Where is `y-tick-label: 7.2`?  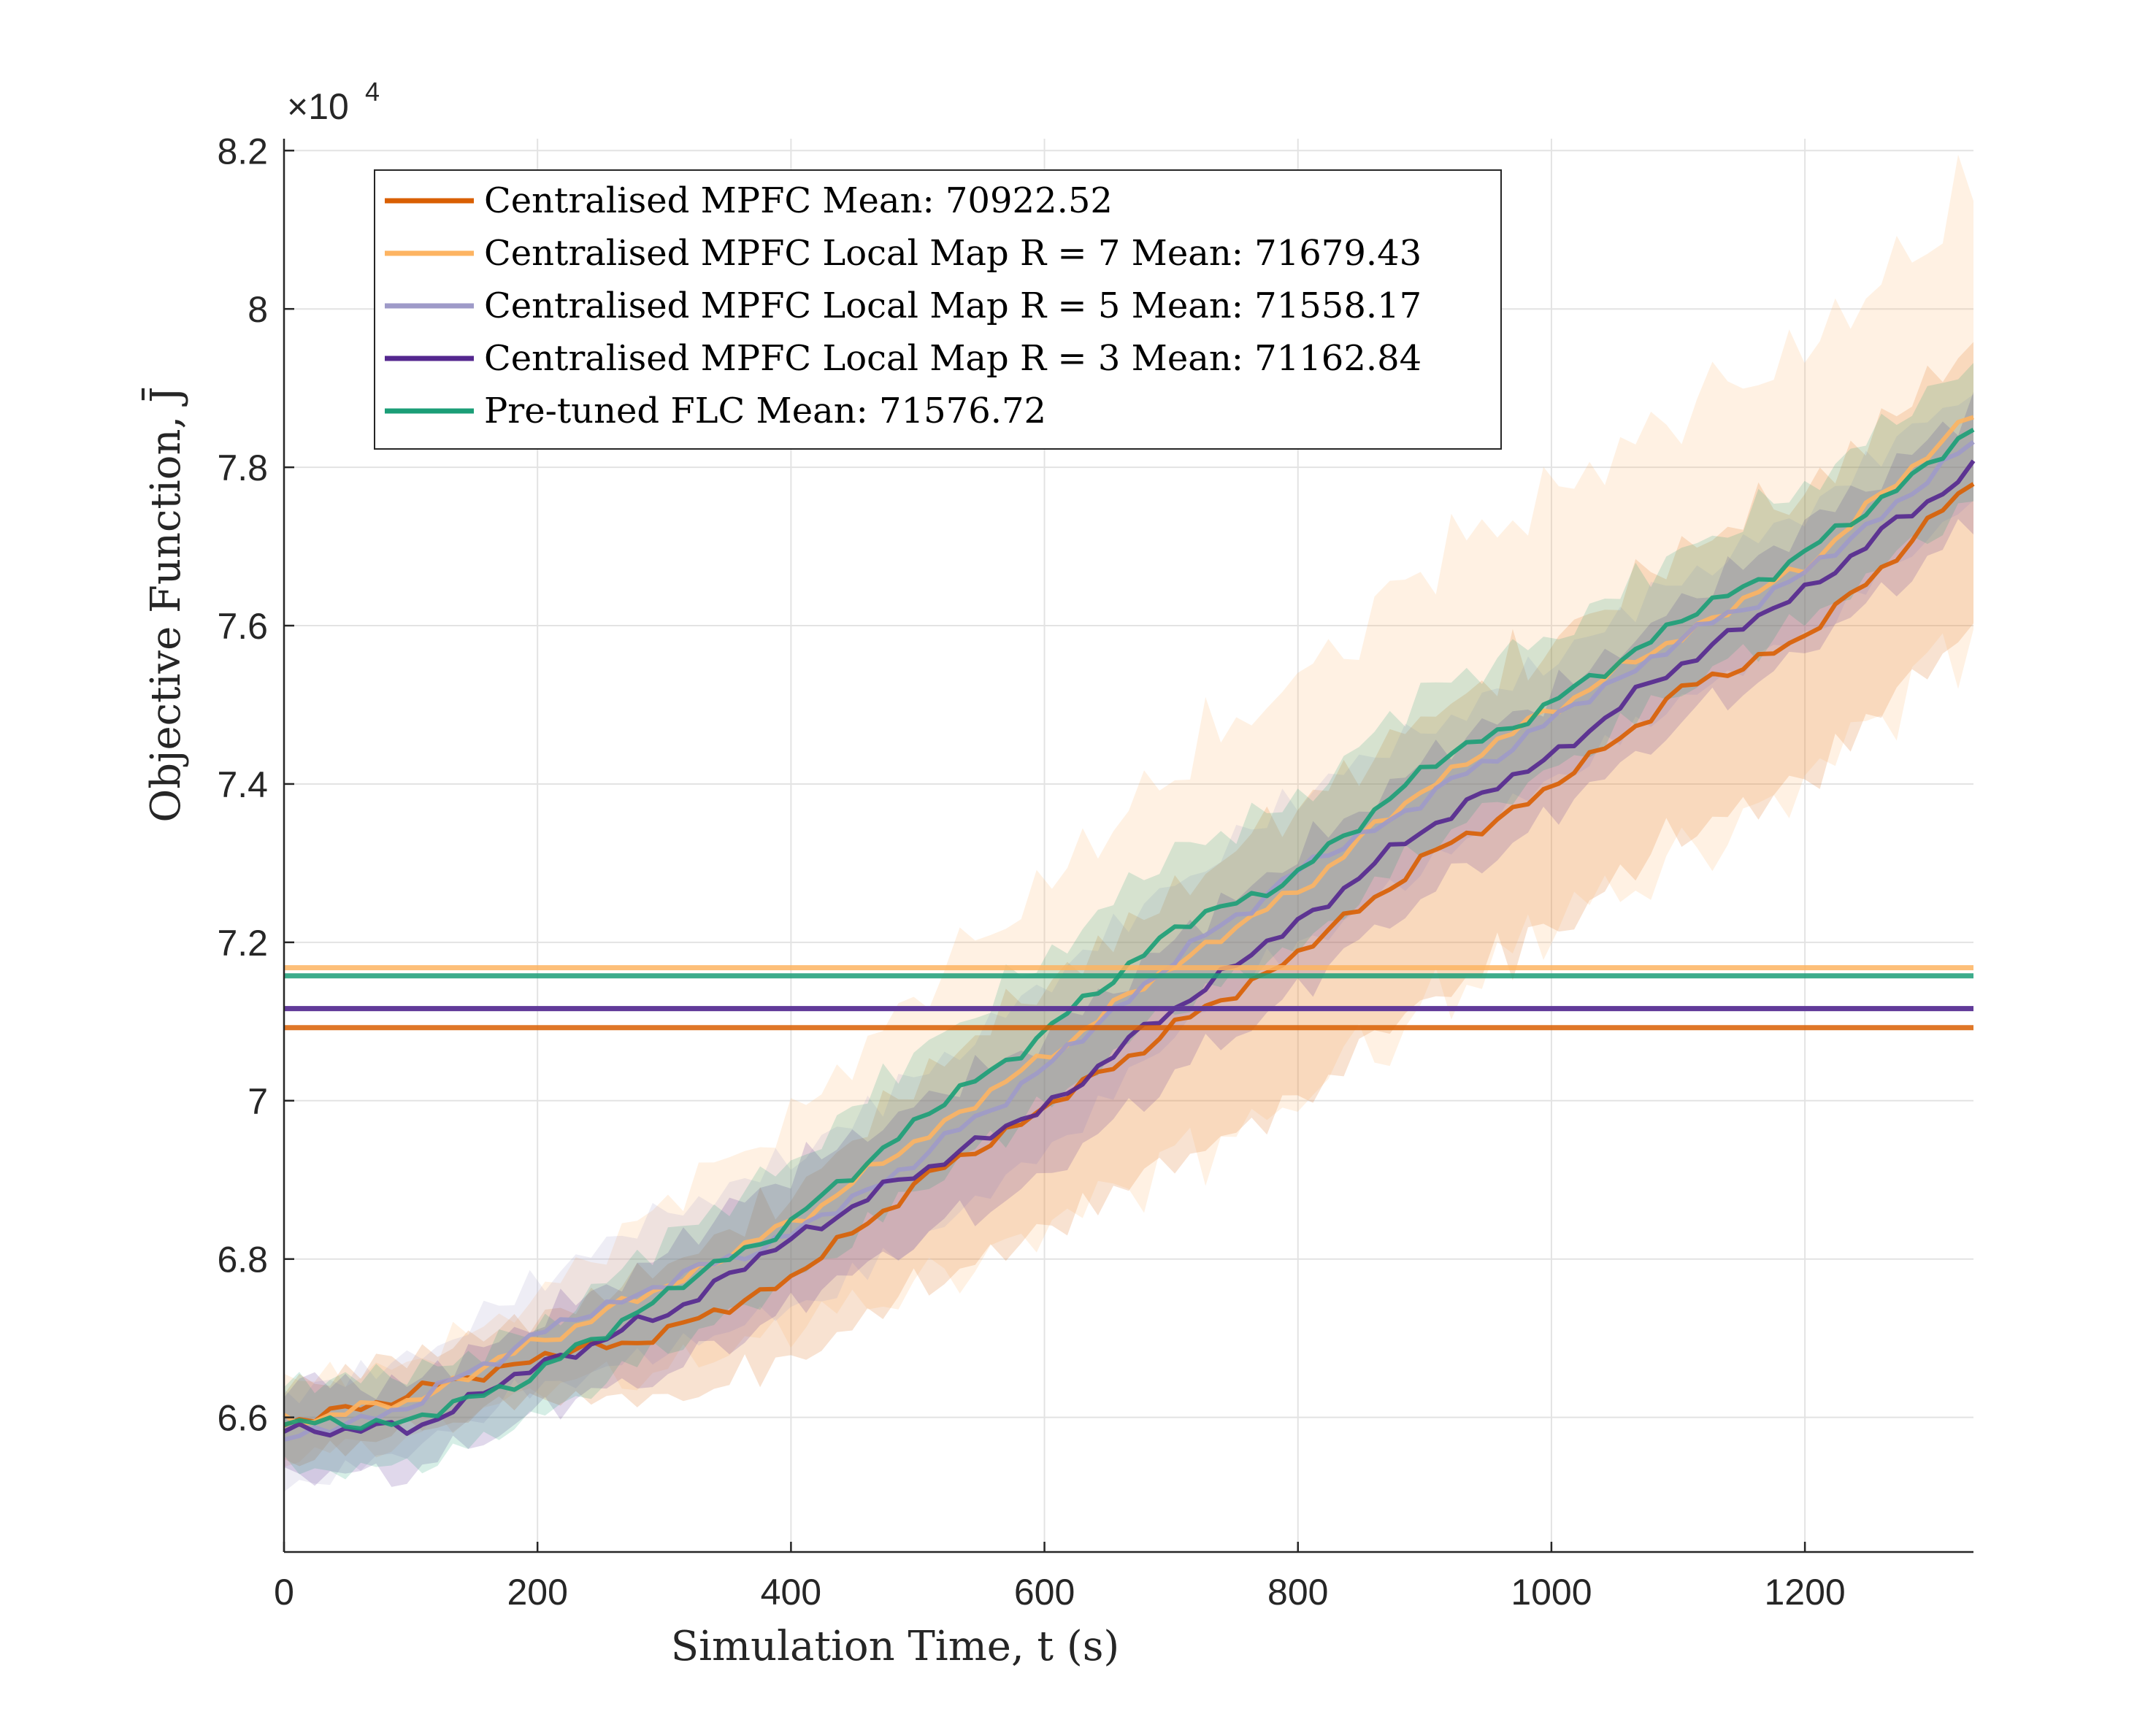 y-tick-label: 7.2 is located at coordinates (242, 943).